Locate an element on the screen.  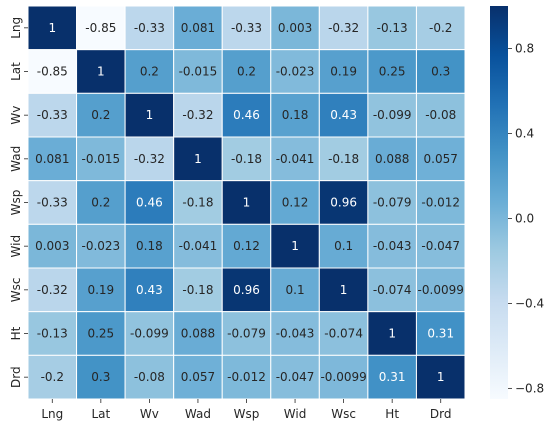
heatmap-cell-Wid-Lat is located at coordinates (101, 246).